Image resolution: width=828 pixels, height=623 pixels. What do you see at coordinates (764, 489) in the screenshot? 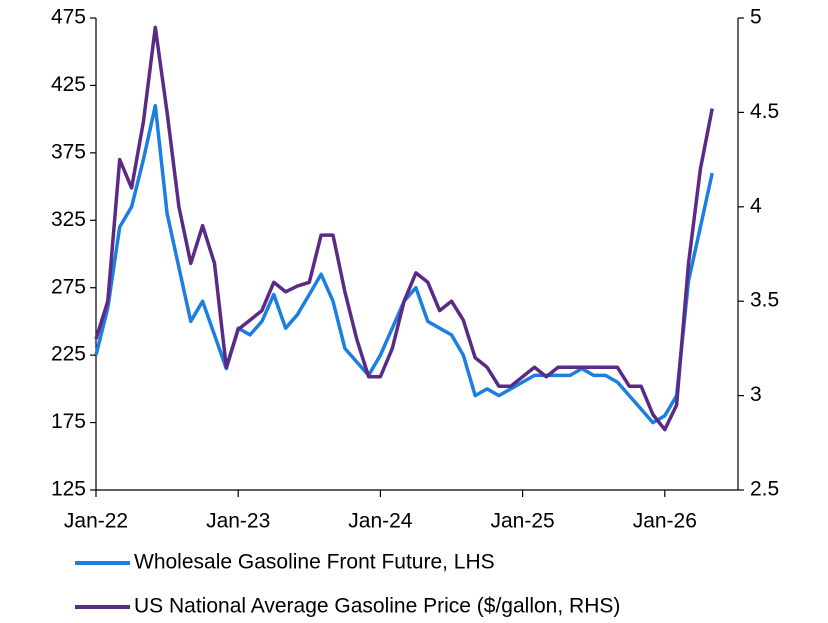
I see `y2-tick-label: 2.5` at bounding box center [764, 489].